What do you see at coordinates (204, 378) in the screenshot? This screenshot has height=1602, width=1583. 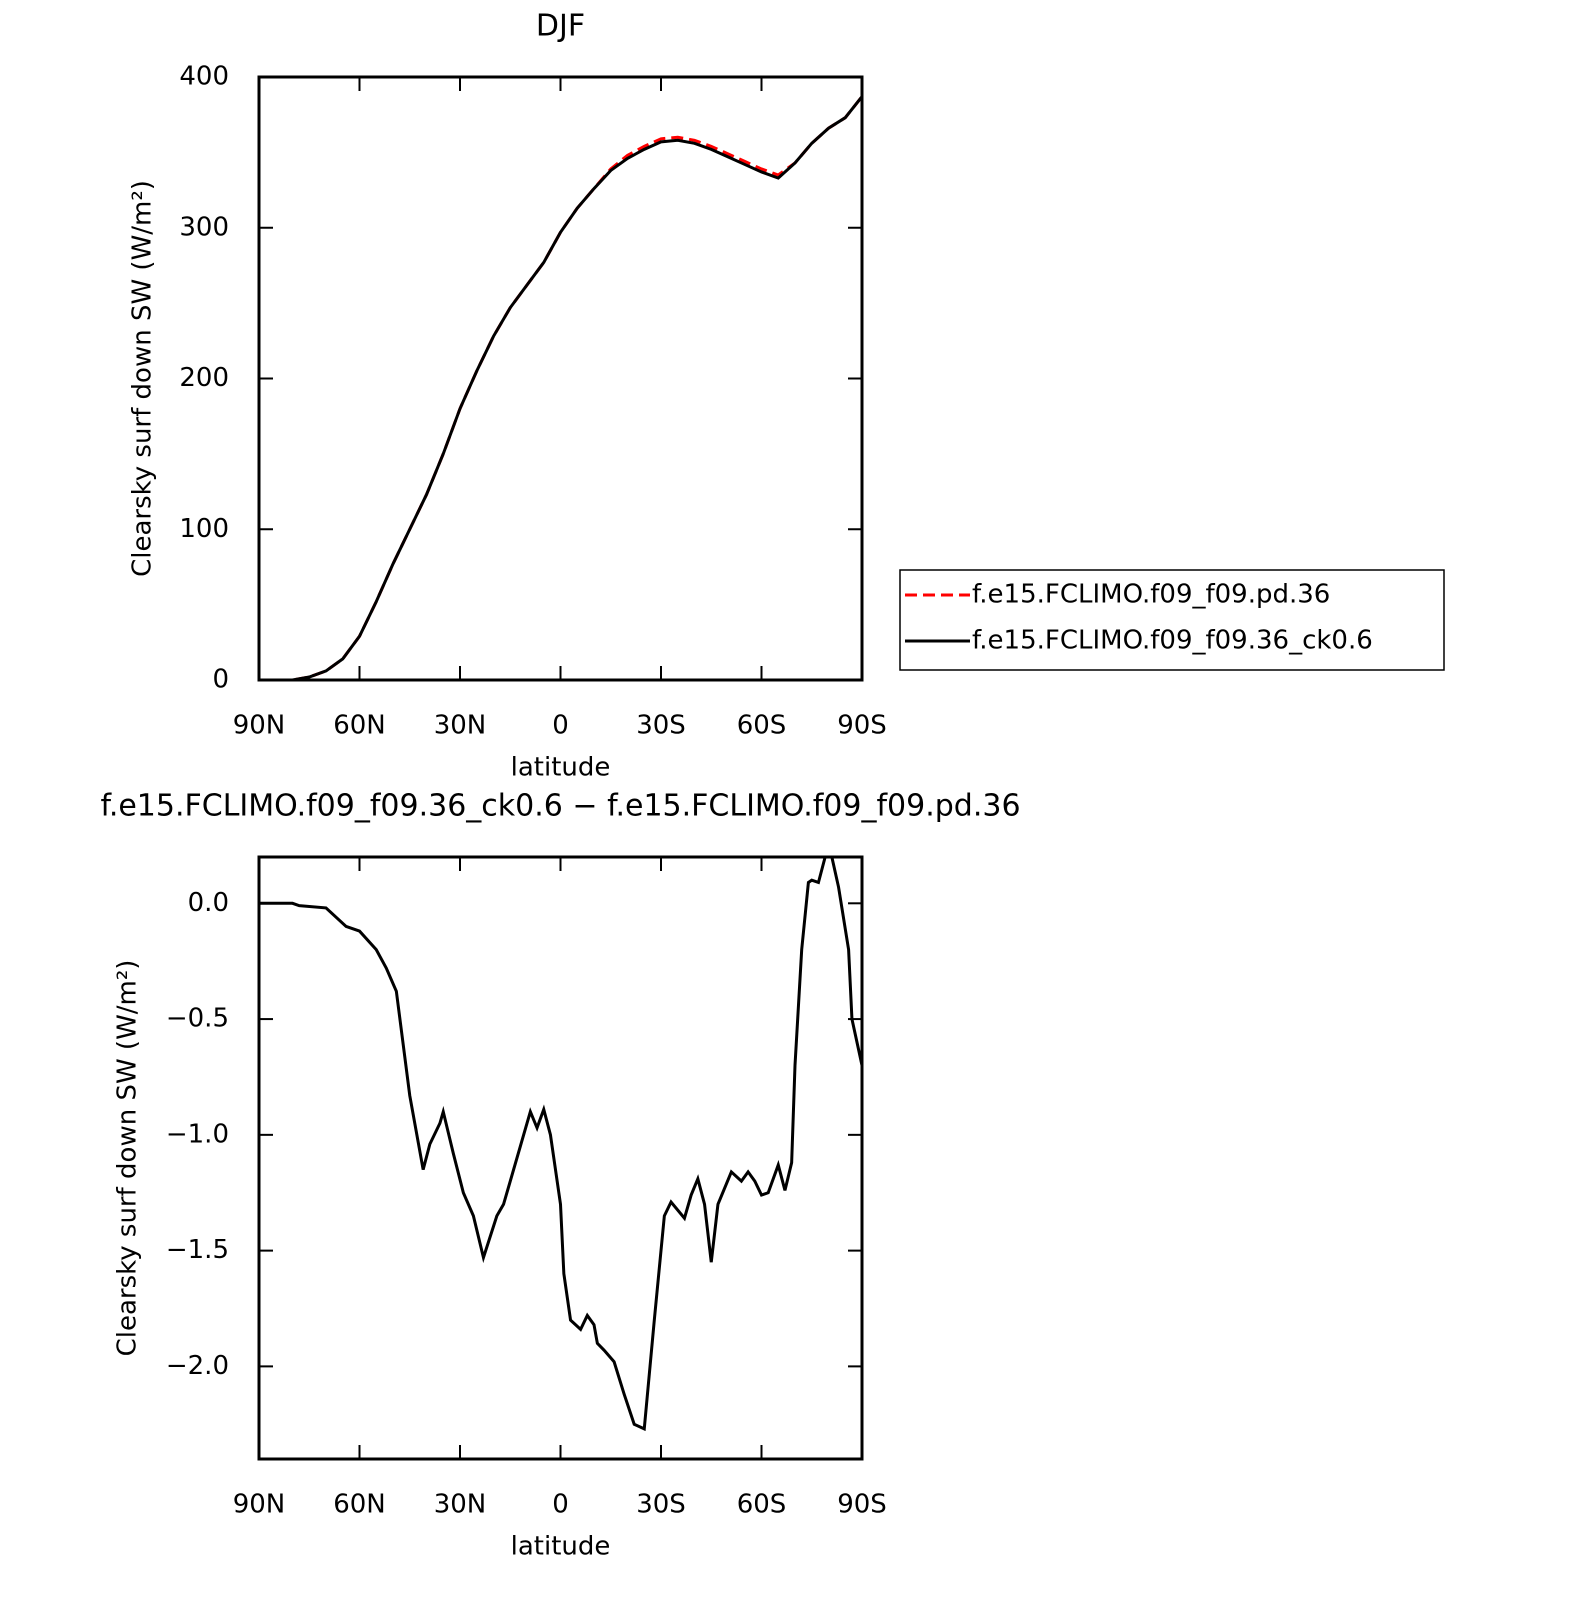 I see `y-tick-label: 200` at bounding box center [204, 378].